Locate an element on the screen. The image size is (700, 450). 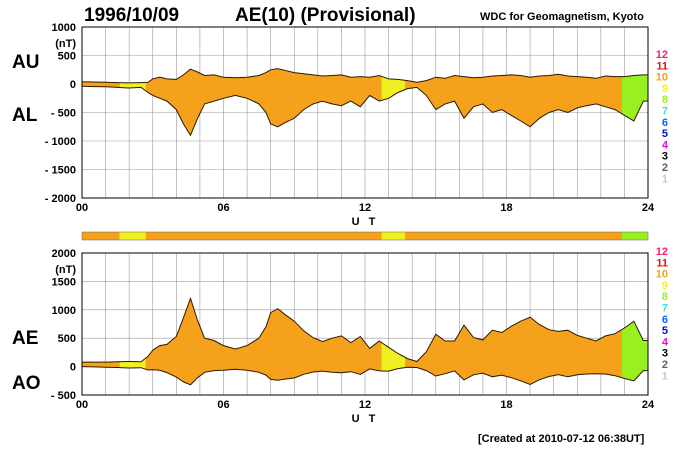
created-timestamp: [Created at 2010-07-12 06:38UT] is located at coordinates (561, 439).